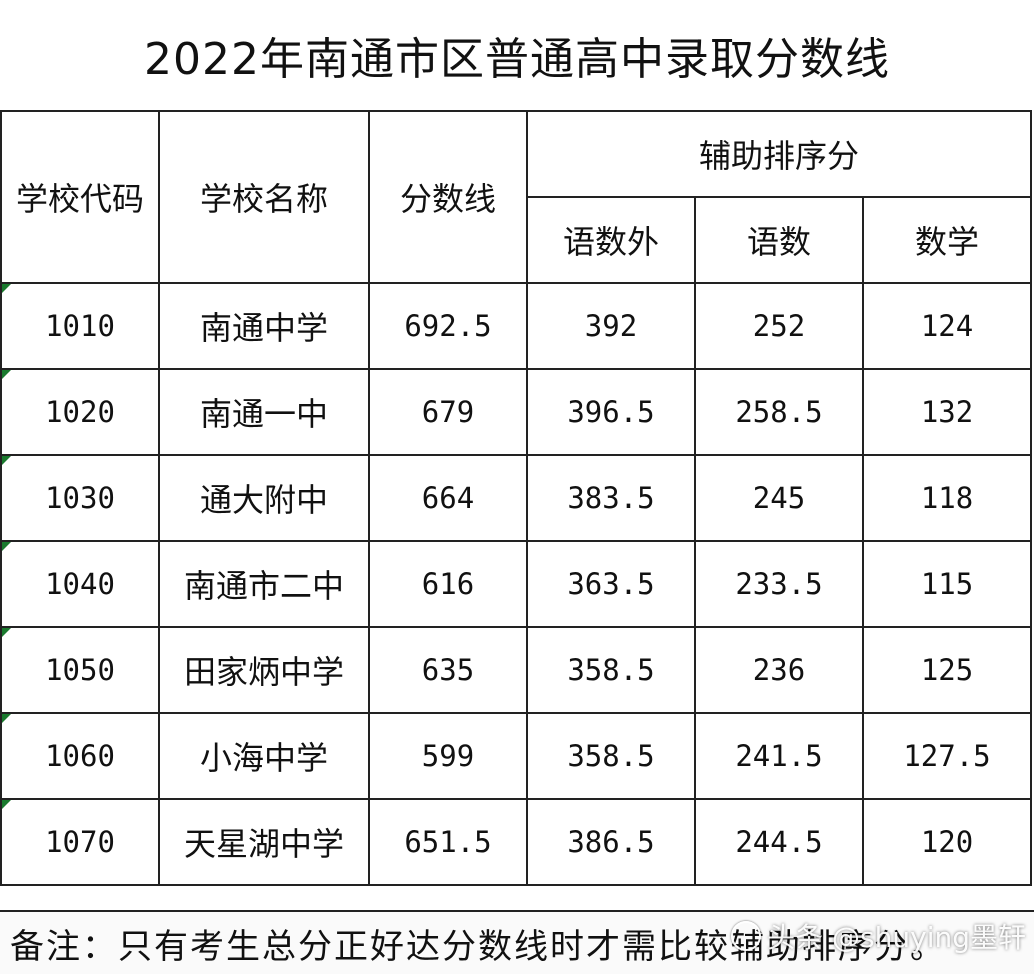 This screenshot has width=1034, height=974. Describe the element at coordinates (264, 326) in the screenshot. I see `school-name-cell: 南通中学` at that location.